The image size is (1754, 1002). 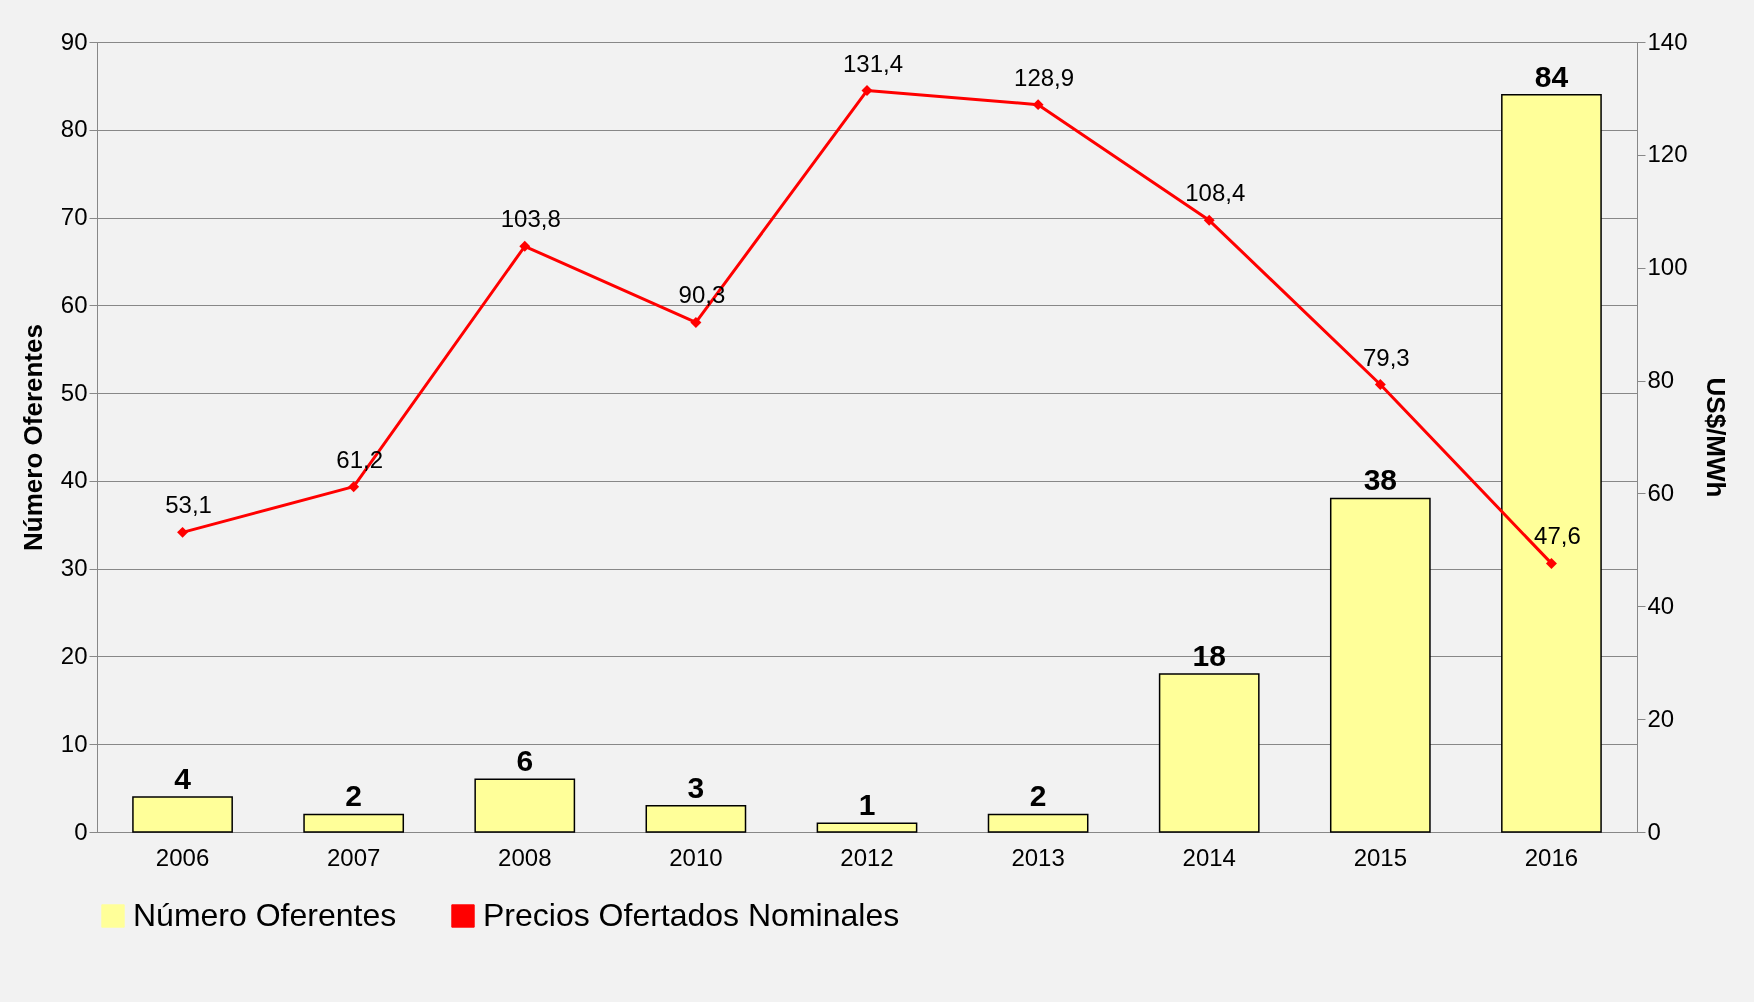 I want to click on x-tick-label: 2012, so click(x=867, y=857).